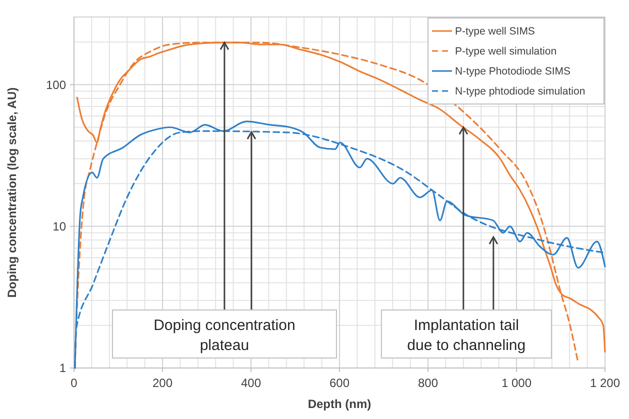 This screenshot has width=629, height=419. I want to click on annotation: Doping concentration plateau, so click(225, 335).